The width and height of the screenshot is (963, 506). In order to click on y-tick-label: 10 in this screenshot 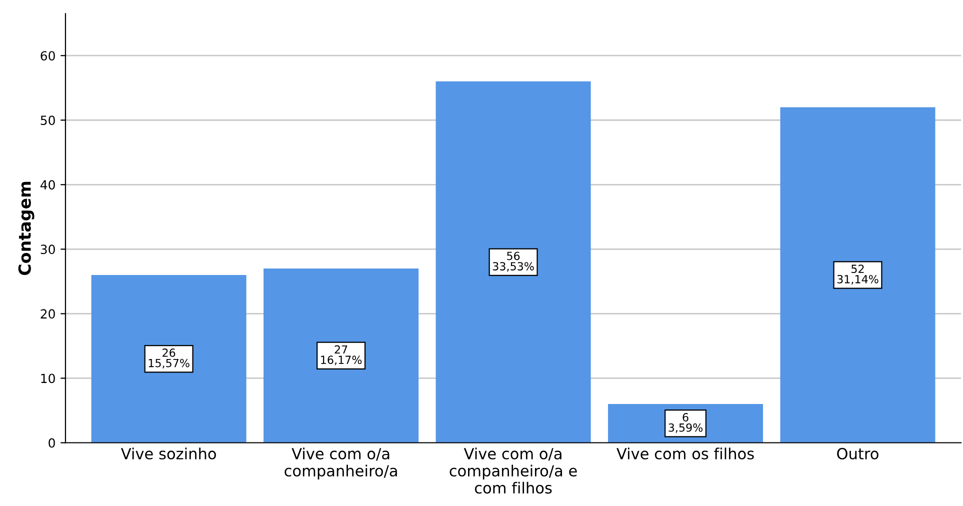, I will do `click(48, 379)`.